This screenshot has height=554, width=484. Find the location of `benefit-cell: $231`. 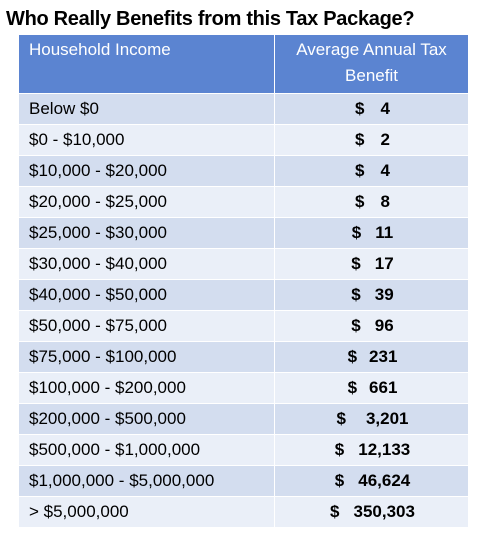

benefit-cell: $231 is located at coordinates (371, 357).